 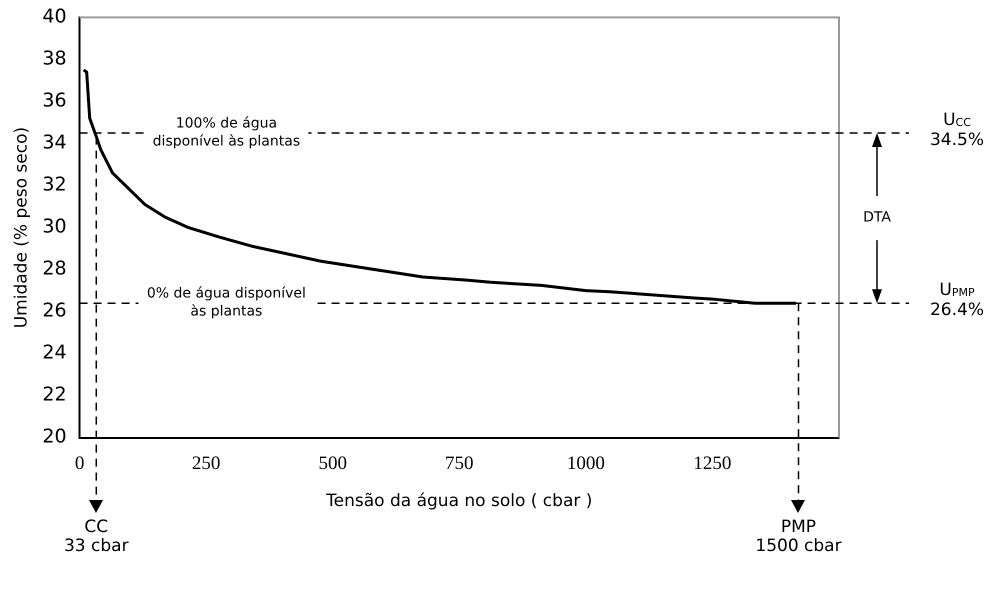 What do you see at coordinates (798, 536) in the screenshot?
I see `ref-line-label: PMP 1500 cbar` at bounding box center [798, 536].